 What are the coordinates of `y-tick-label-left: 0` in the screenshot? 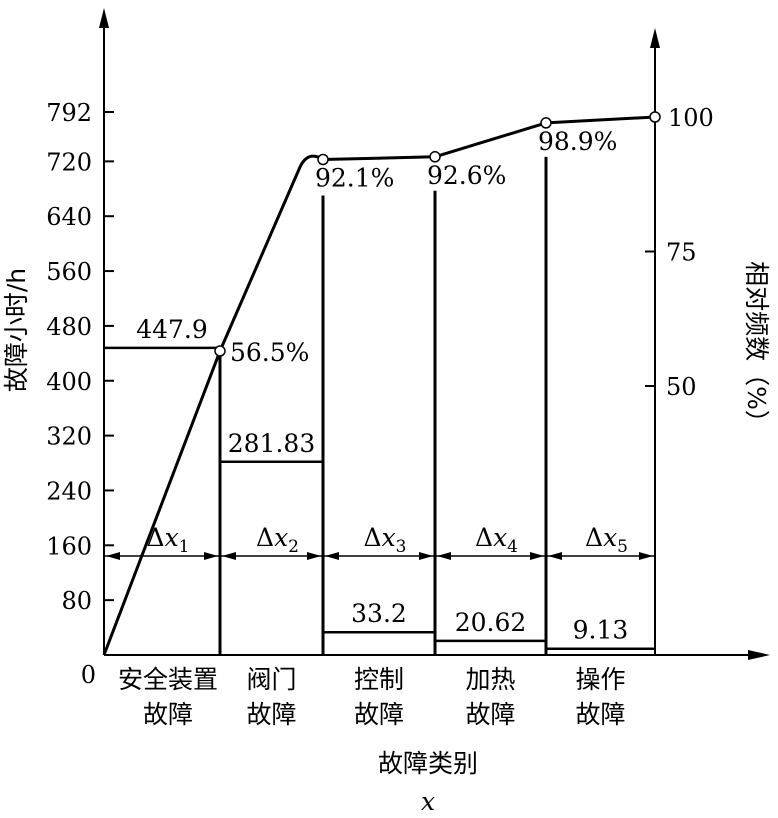 It's located at (88, 675).